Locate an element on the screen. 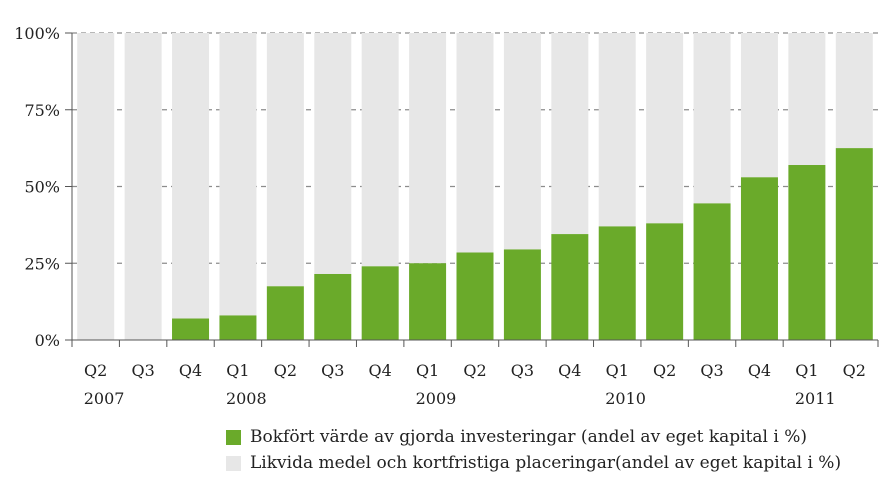 The image size is (896, 495). y-tick-label: 50% is located at coordinates (42, 187).